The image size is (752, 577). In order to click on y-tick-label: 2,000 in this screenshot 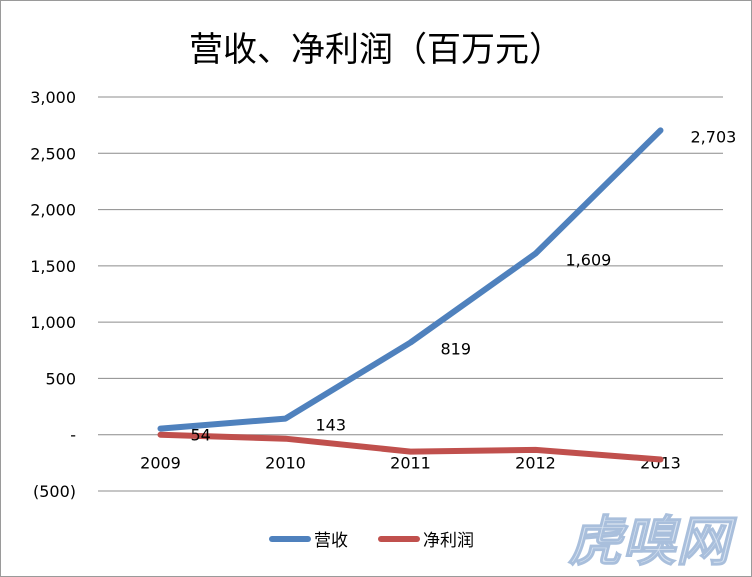, I will do `click(53, 210)`.